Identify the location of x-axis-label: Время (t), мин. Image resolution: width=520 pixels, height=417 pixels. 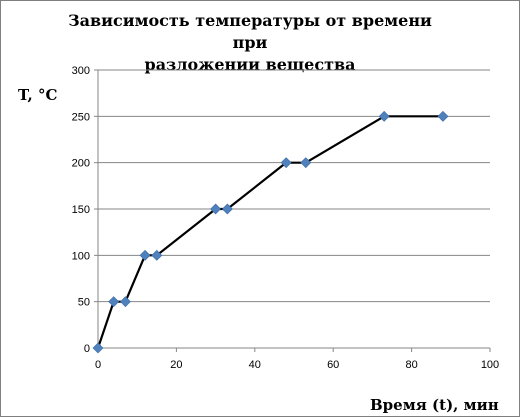
(434, 405).